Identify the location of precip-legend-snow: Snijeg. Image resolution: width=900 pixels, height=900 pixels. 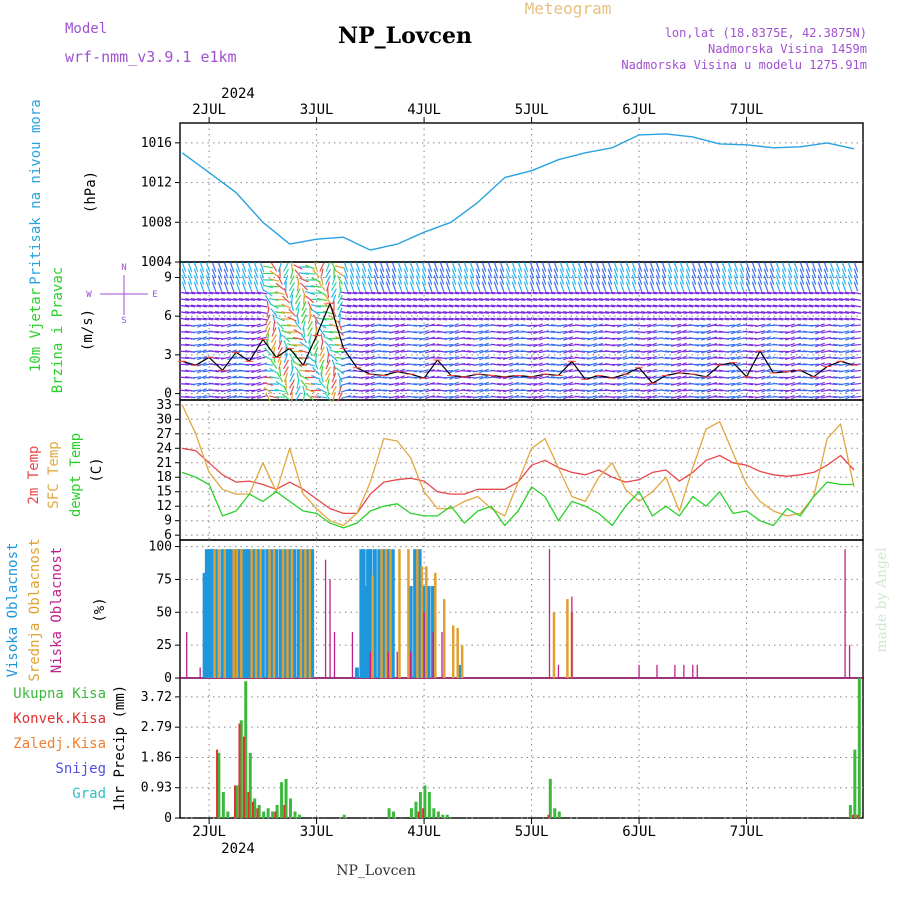
(80, 769).